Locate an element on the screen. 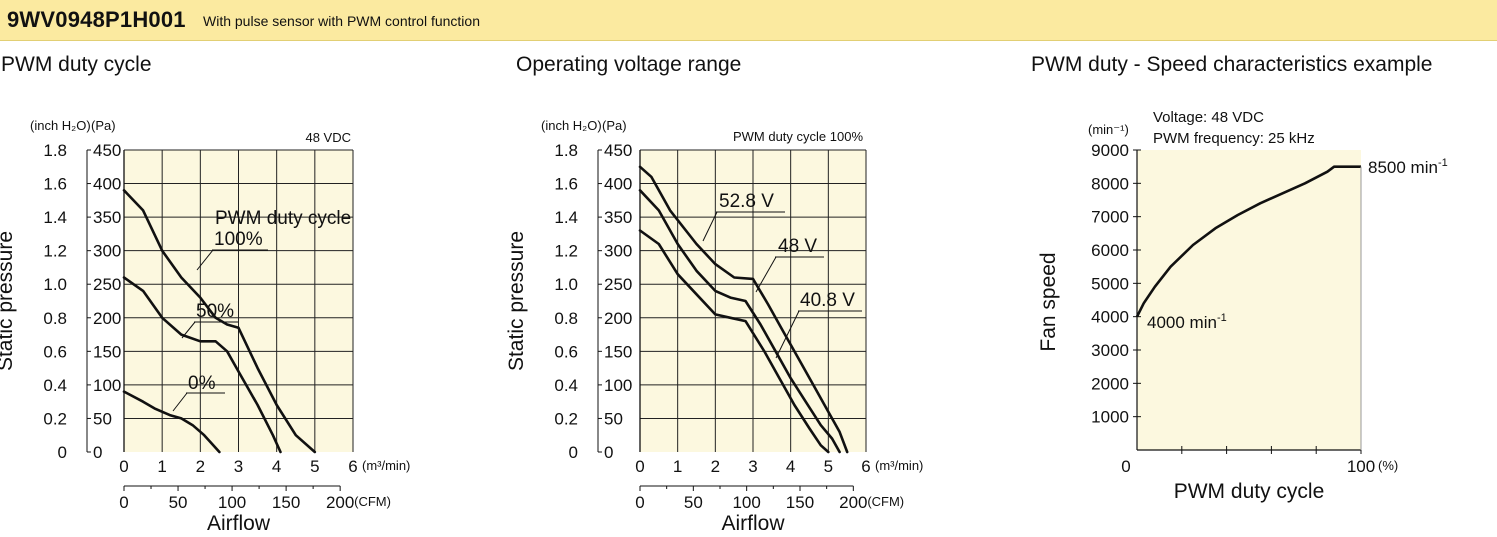 This screenshot has height=537, width=1497. chart1-y-unit-inch: (inch H₂O) is located at coordinates (60, 125).